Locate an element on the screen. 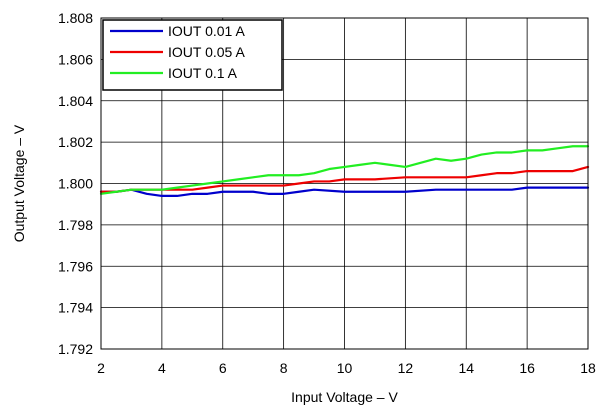  x-tick-label: 12 is located at coordinates (406, 368).